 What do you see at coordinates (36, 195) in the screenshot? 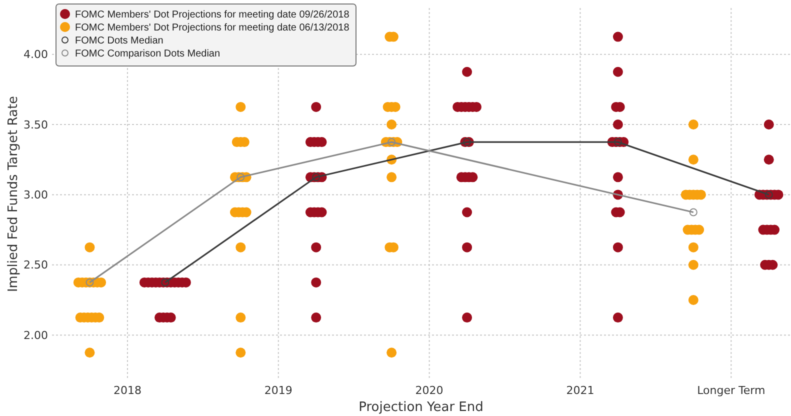
I see `y-tick-label: 3.00` at bounding box center [36, 195].